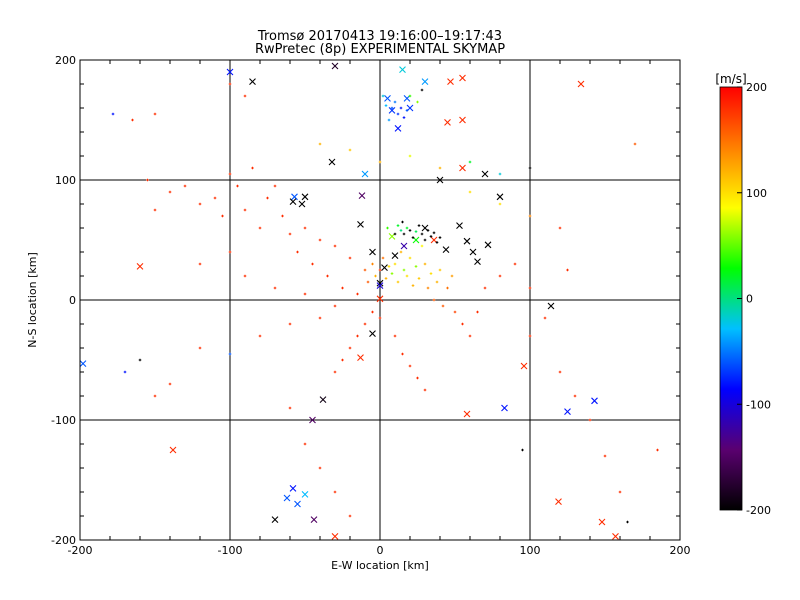 The width and height of the screenshot is (800, 600). I want to click on x-axis-label: E-W location [km], so click(380, 565).